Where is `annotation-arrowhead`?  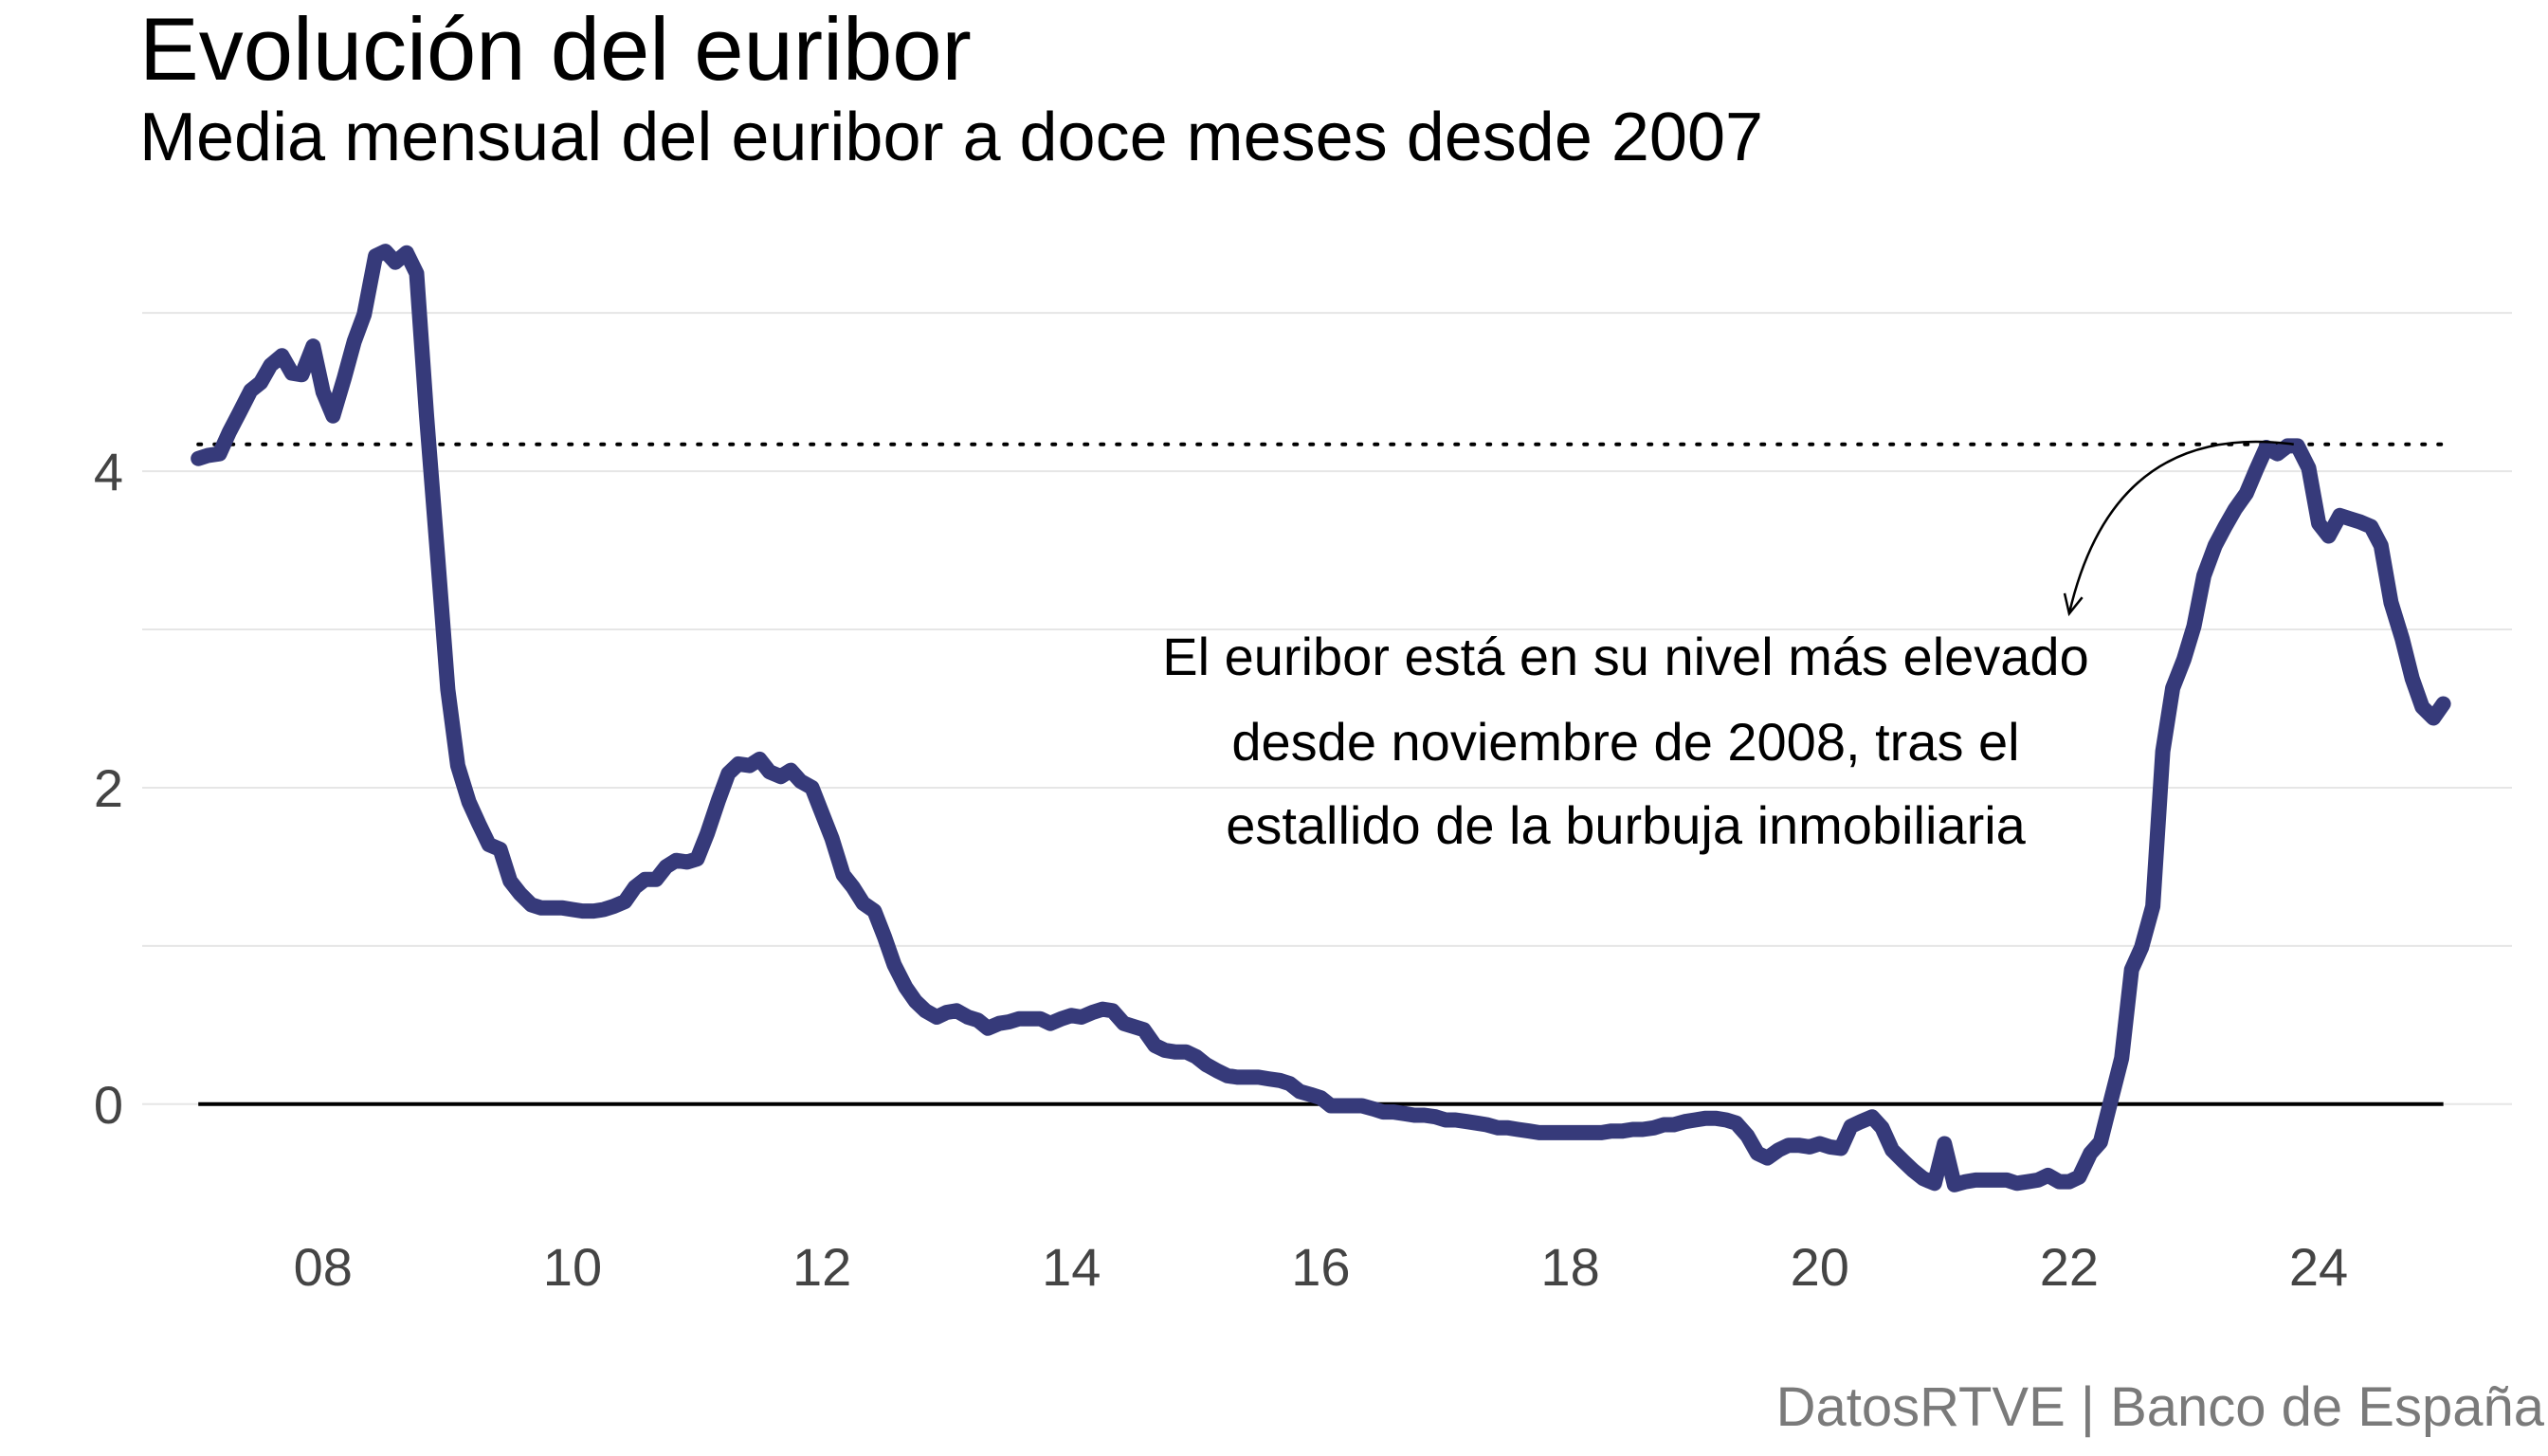
annotation-arrowhead is located at coordinates (2073, 604).